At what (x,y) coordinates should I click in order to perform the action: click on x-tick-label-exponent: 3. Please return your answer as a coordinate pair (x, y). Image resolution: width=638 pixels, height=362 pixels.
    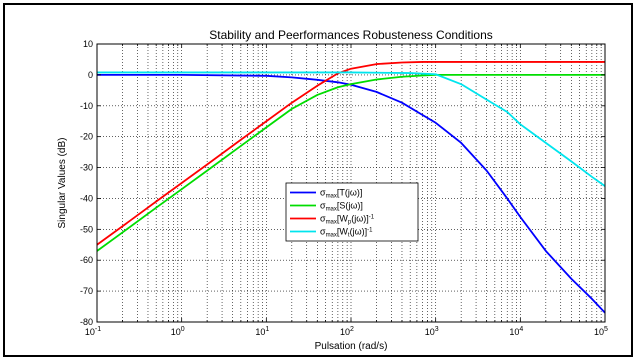
    Looking at the image, I should click on (437, 329).